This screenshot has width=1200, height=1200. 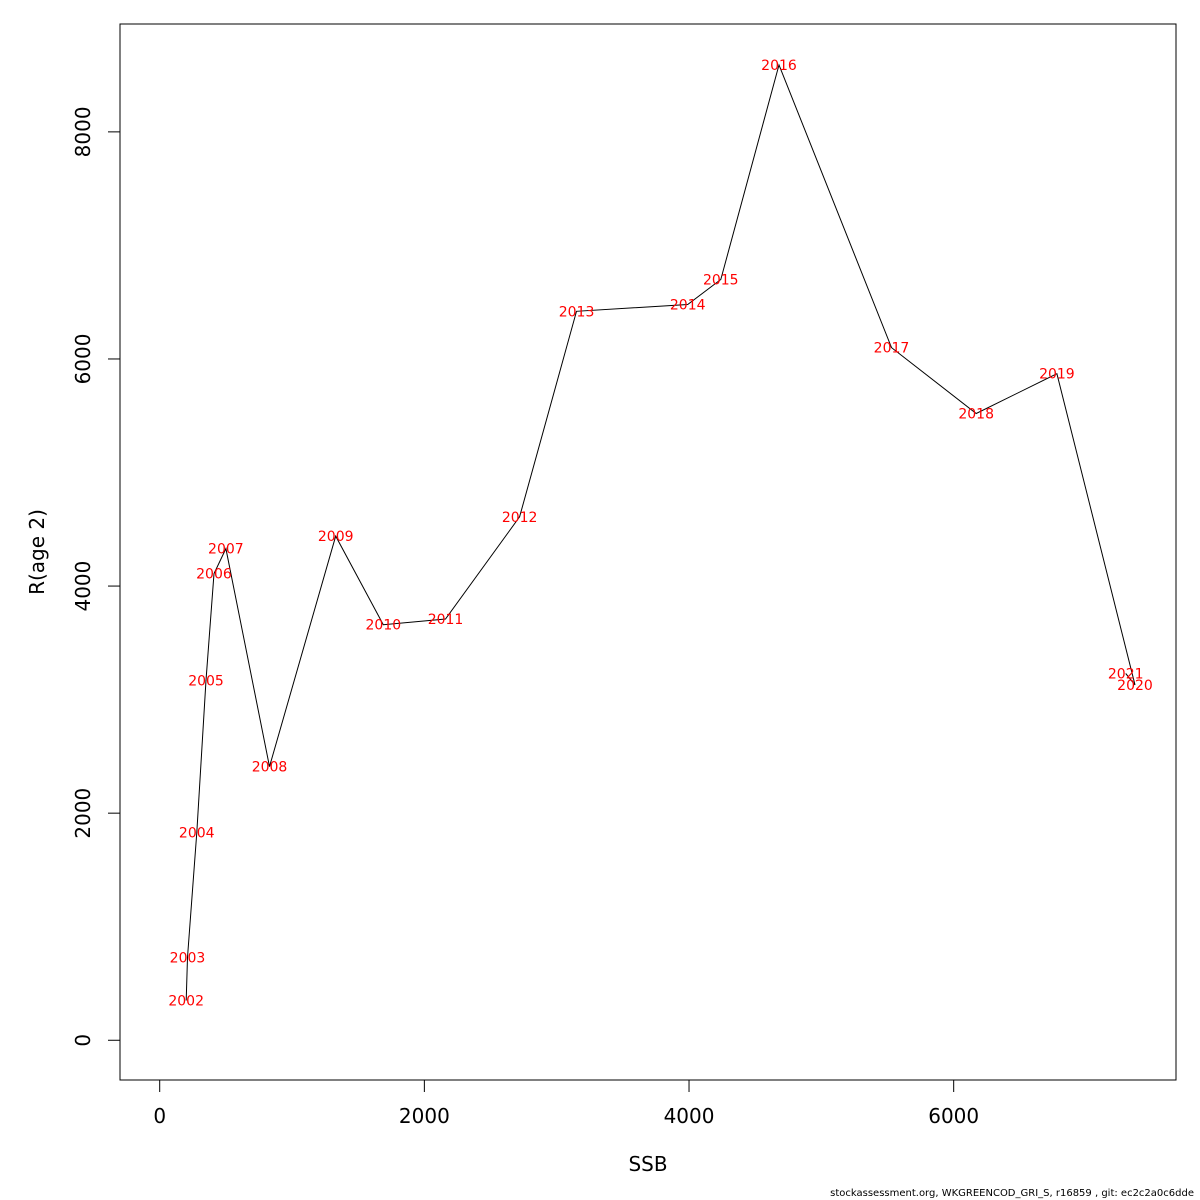 What do you see at coordinates (336, 537) in the screenshot?
I see `point-label: 2009` at bounding box center [336, 537].